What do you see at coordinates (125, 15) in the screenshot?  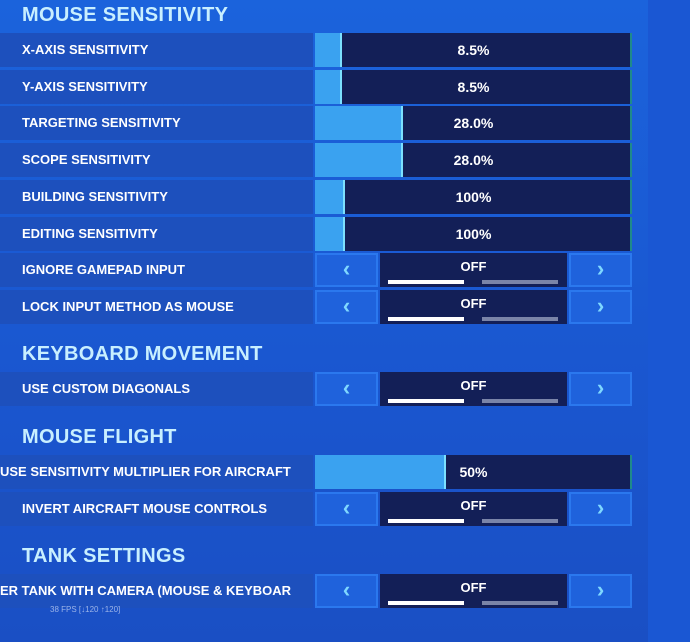 I see `section-title: MOUSE SENSITIVITY` at bounding box center [125, 15].